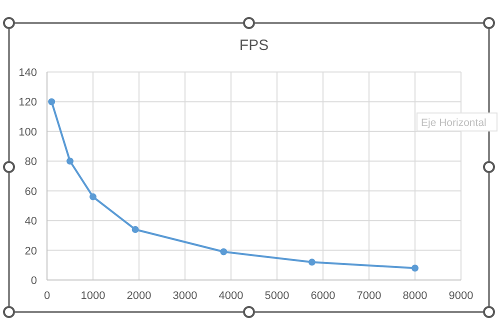 The image size is (498, 336). I want to click on y-tick-label: 60, so click(30, 192).